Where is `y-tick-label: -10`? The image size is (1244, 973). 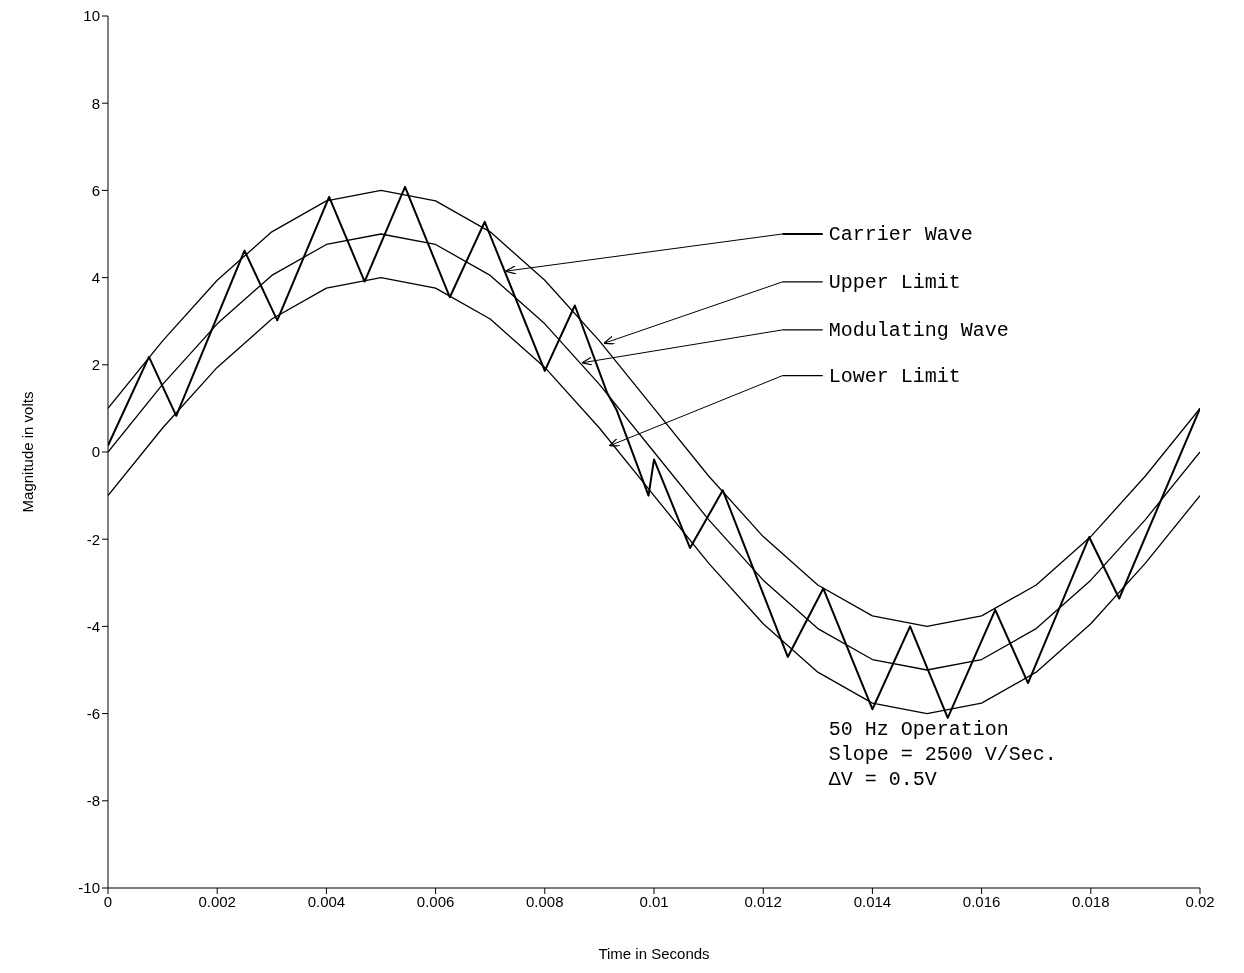 y-tick-label: -10 is located at coordinates (89, 888).